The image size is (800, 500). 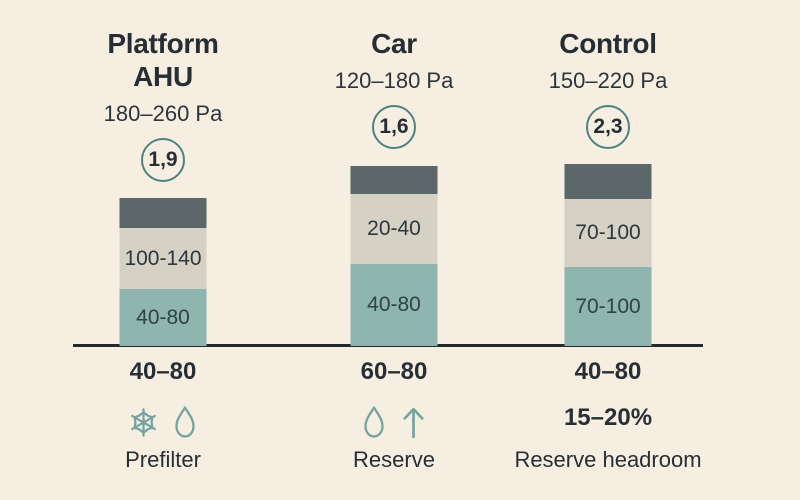 I want to click on bar-segment-middle: 70-100, so click(x=608, y=233).